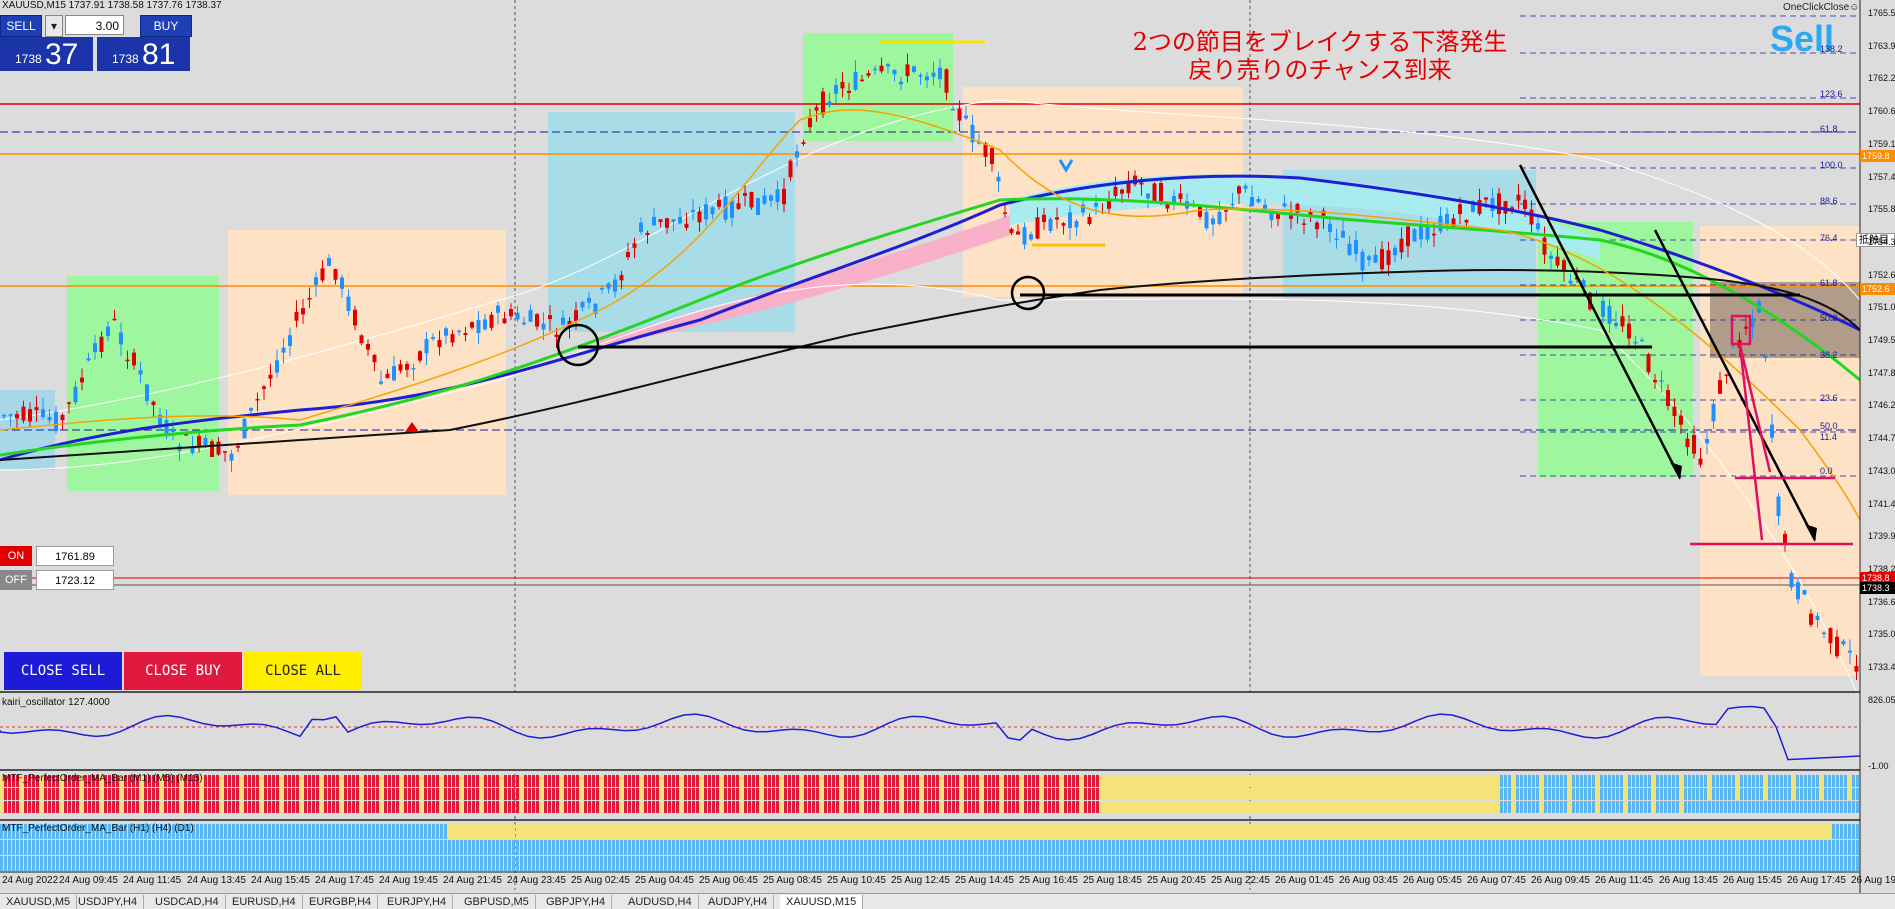 This screenshot has width=1895, height=909. Describe the element at coordinates (341, 902) in the screenshot. I see `symbol-tab: EURGBP,H4` at that location.